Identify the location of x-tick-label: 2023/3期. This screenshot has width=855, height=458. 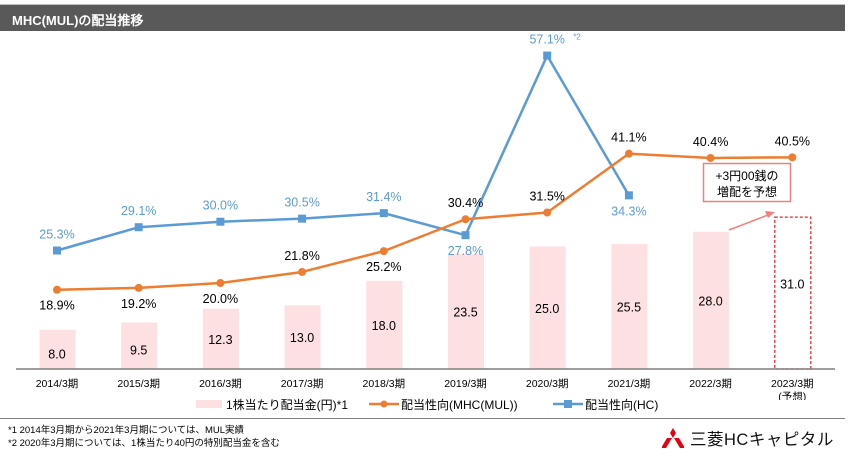
(792, 384).